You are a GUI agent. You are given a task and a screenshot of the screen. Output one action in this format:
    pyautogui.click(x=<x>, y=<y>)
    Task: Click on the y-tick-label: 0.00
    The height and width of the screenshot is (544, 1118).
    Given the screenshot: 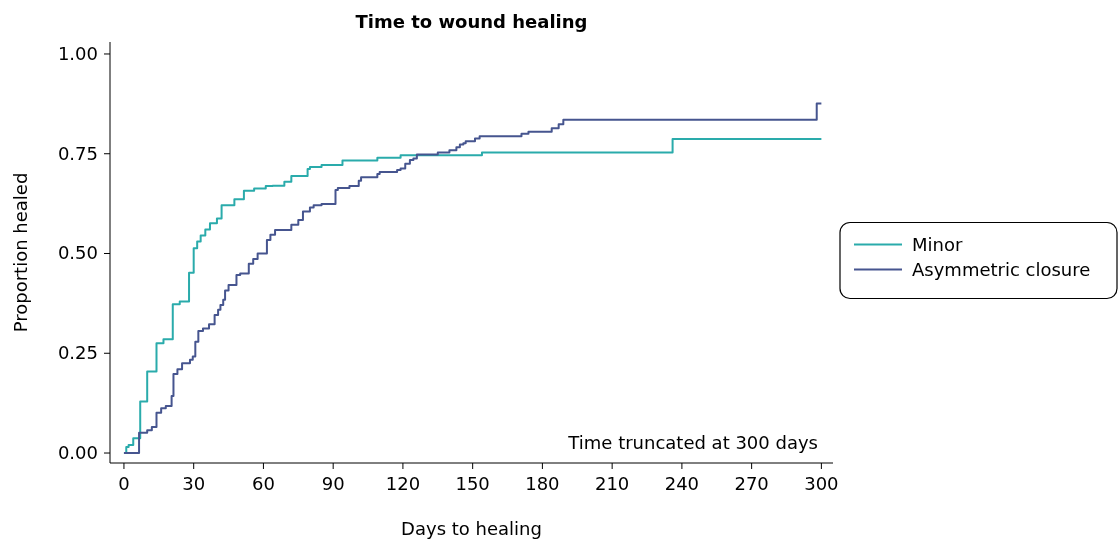 What is the action you would take?
    pyautogui.click(x=77, y=453)
    